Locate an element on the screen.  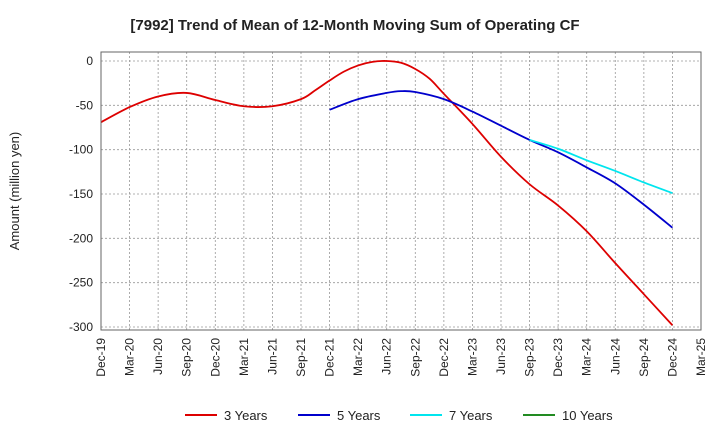
x-tick-label: Jun-21 is located at coordinates (272, 356).